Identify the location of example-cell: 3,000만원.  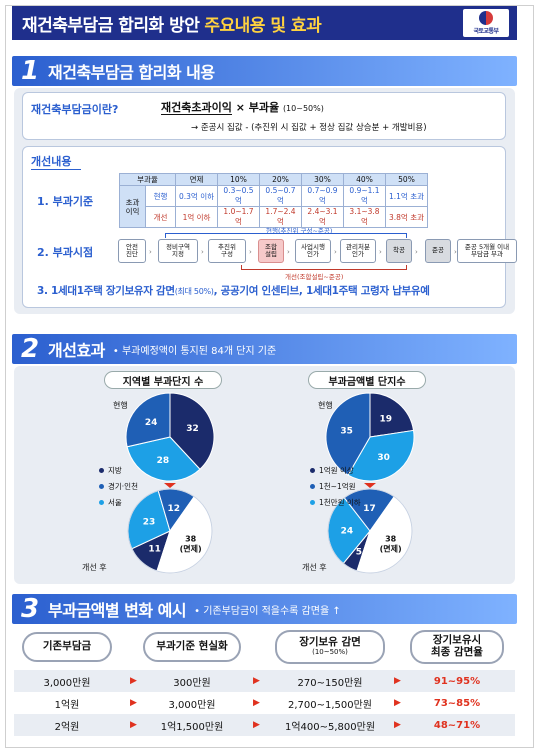
(67, 683).